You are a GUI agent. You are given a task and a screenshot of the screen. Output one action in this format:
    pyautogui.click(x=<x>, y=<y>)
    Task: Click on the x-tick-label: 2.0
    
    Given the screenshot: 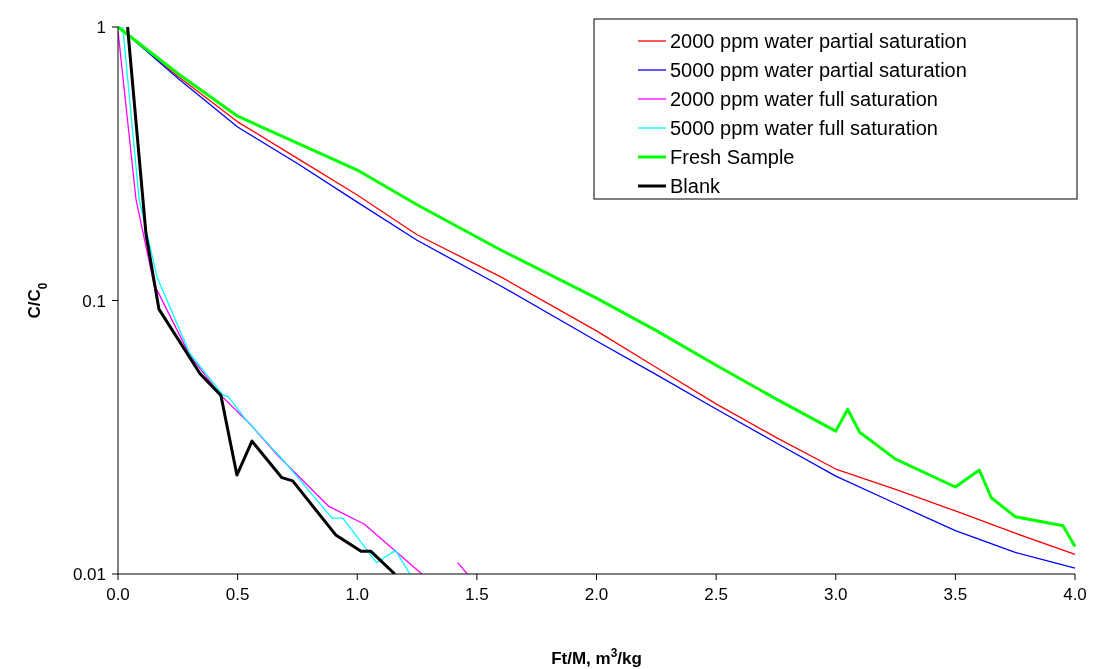 What is the action you would take?
    pyautogui.click(x=596, y=594)
    